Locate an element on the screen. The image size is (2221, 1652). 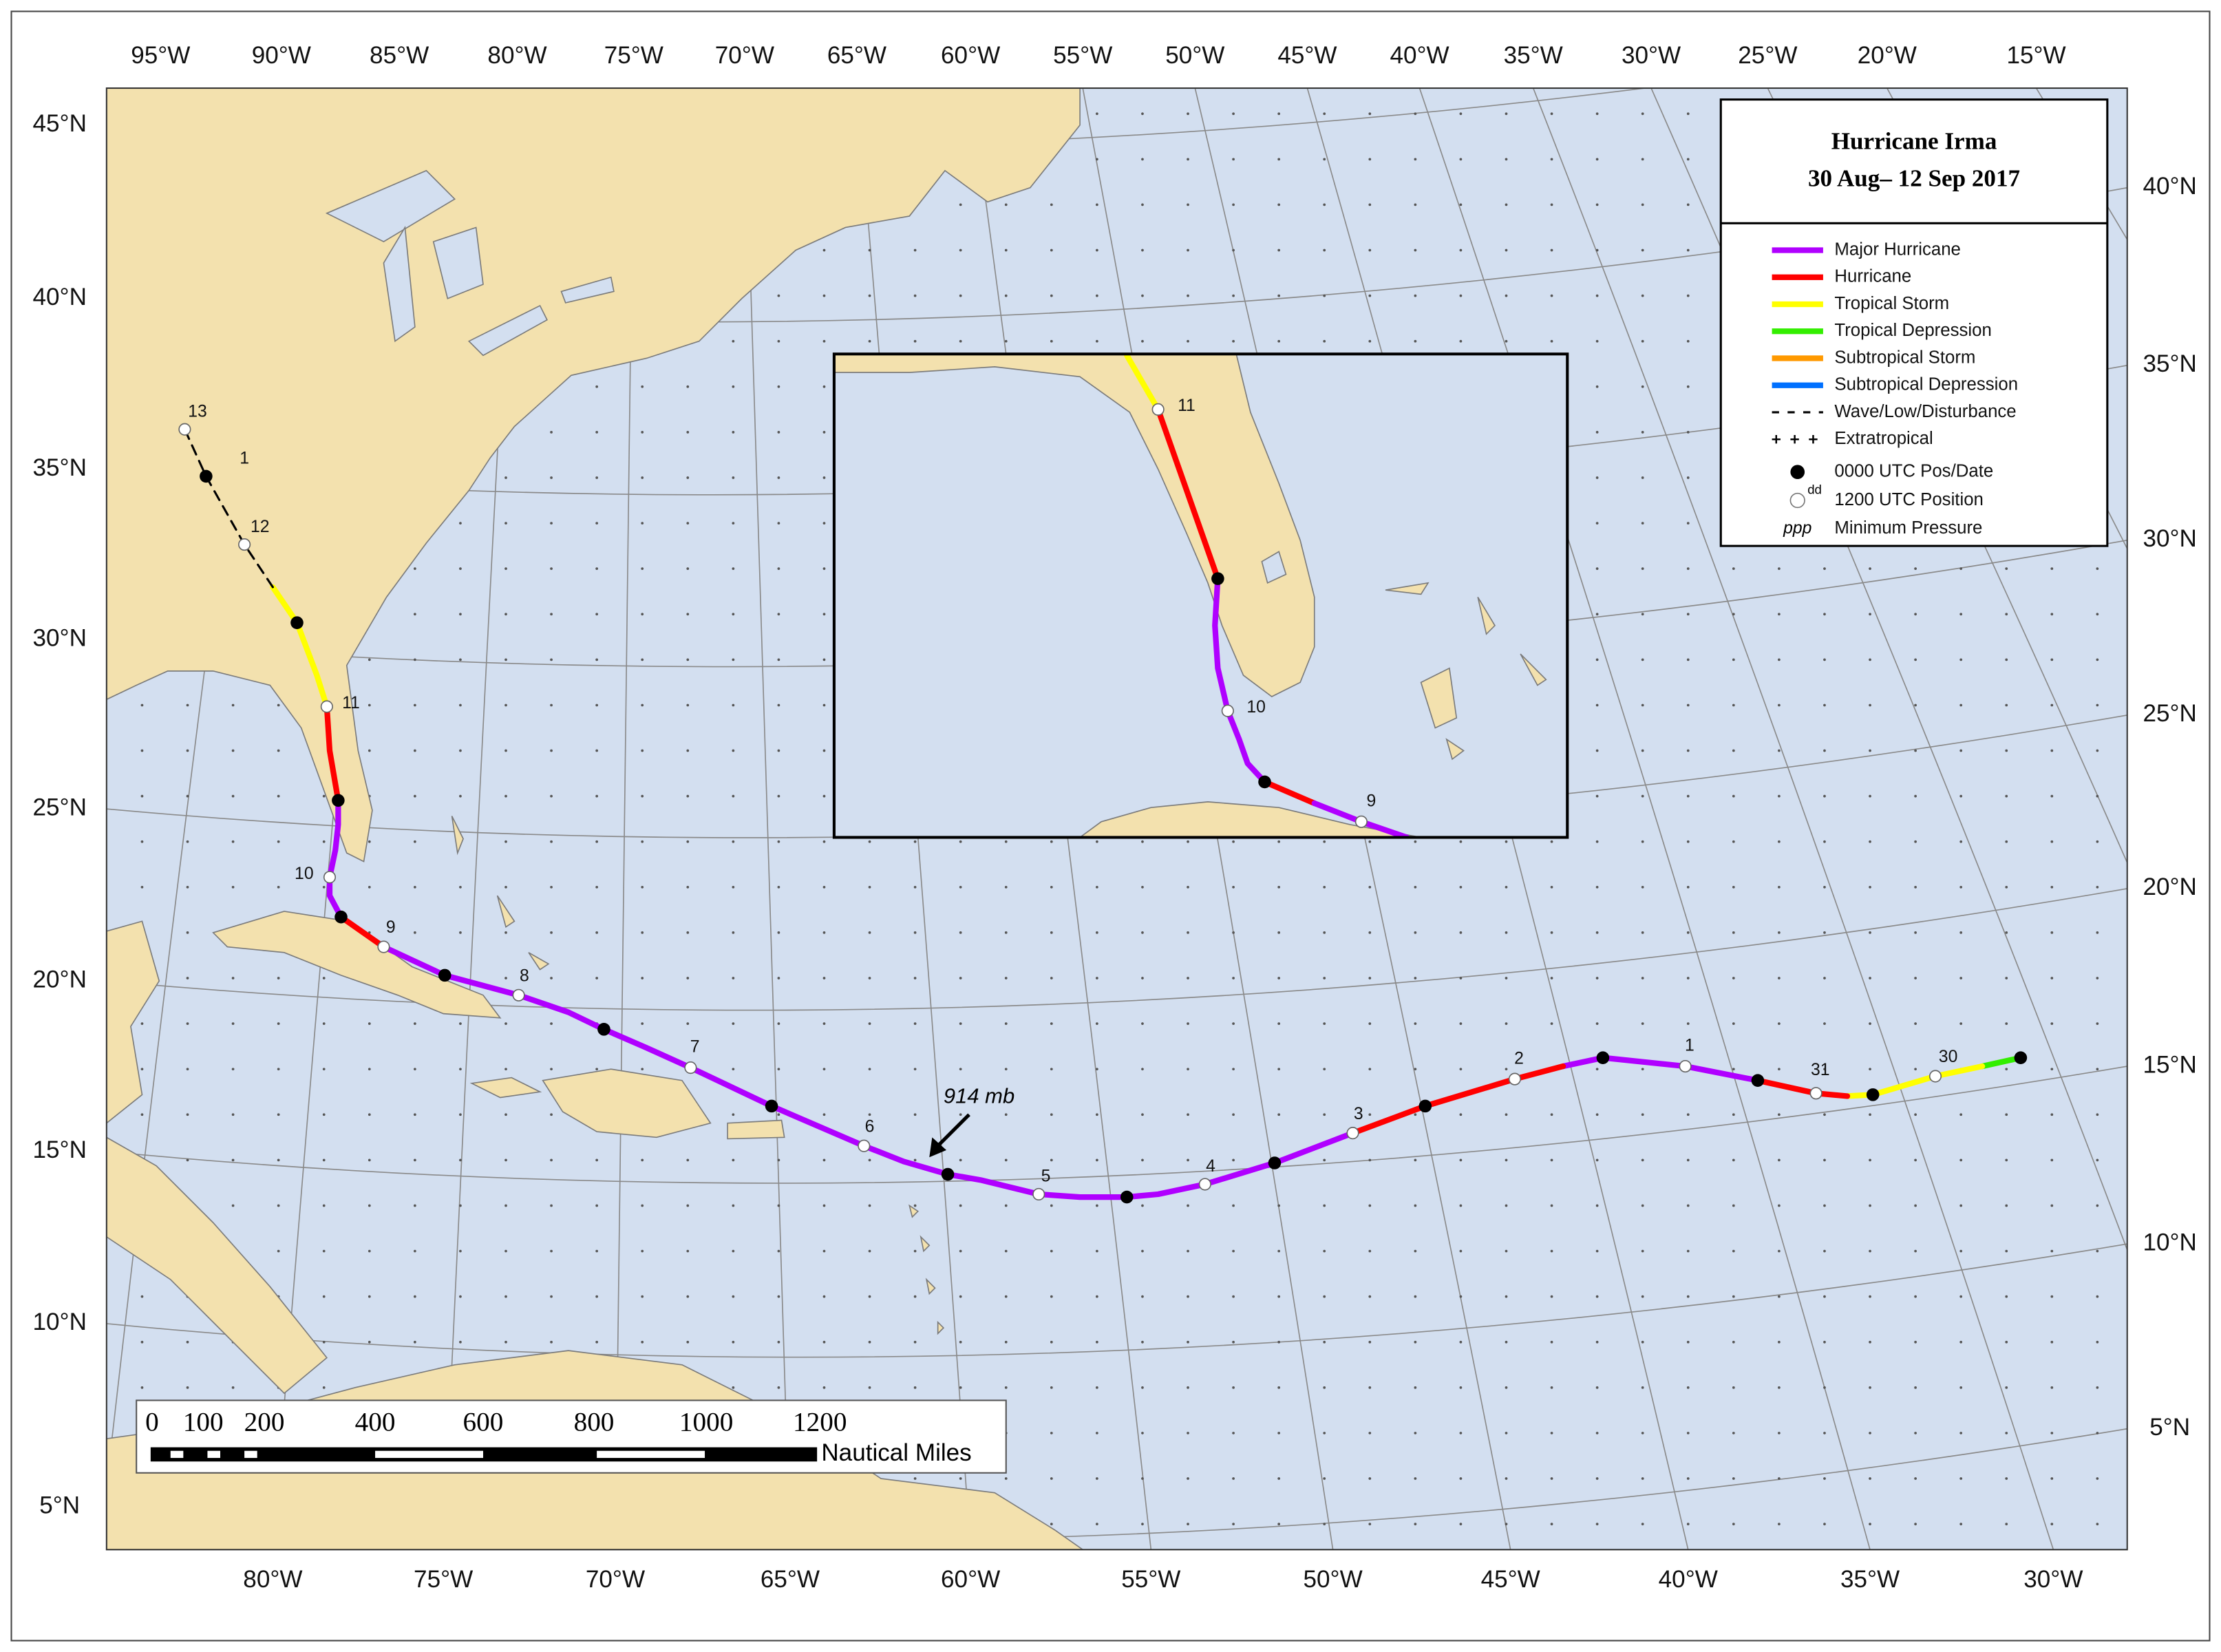
legend-swatch is located at coordinates (1797, 472).